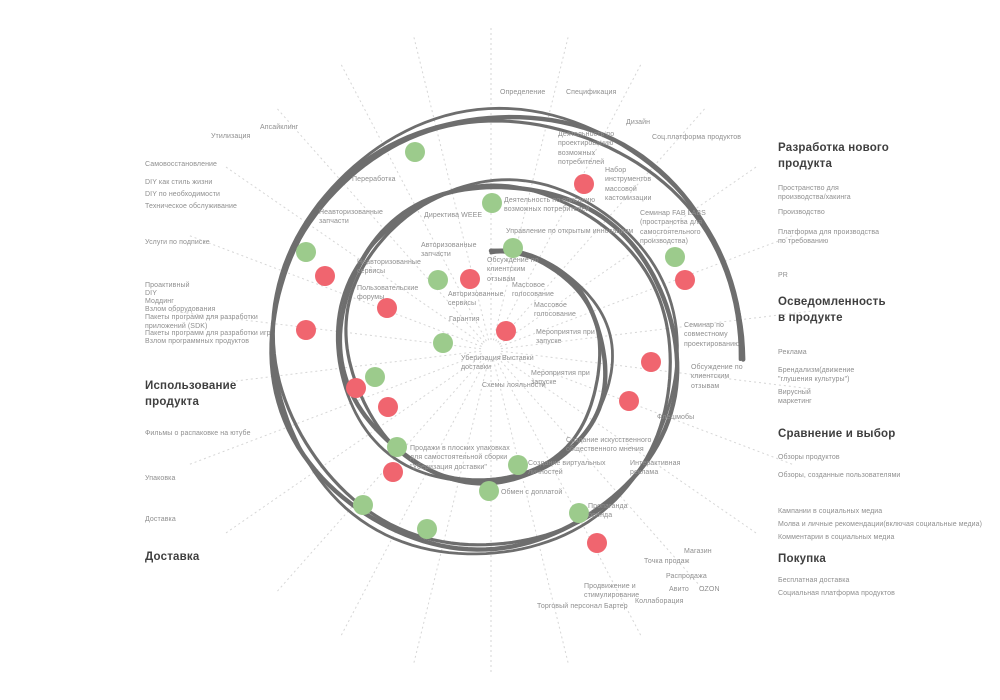 This screenshot has height=700, width=1000. Describe the element at coordinates (783, 275) in the screenshot. I see `diagram-label: PR` at that location.